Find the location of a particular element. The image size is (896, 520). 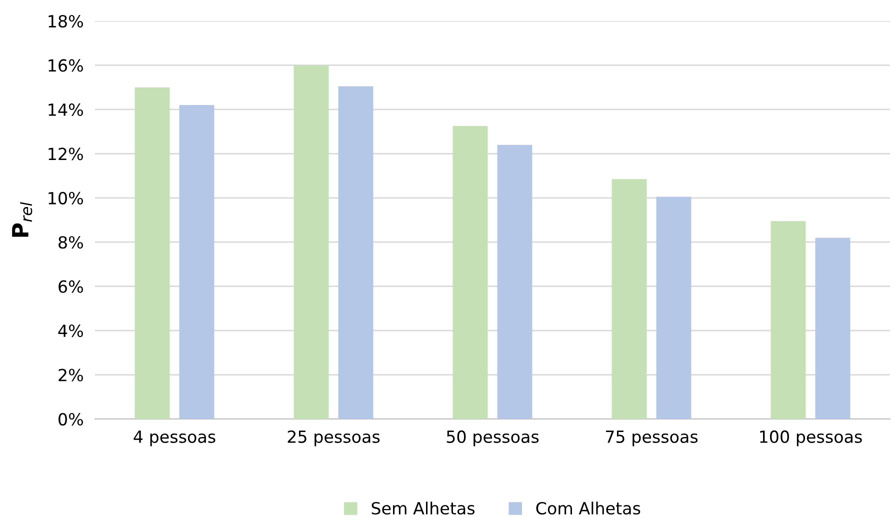

y-tick-label: 0% is located at coordinates (70, 419).